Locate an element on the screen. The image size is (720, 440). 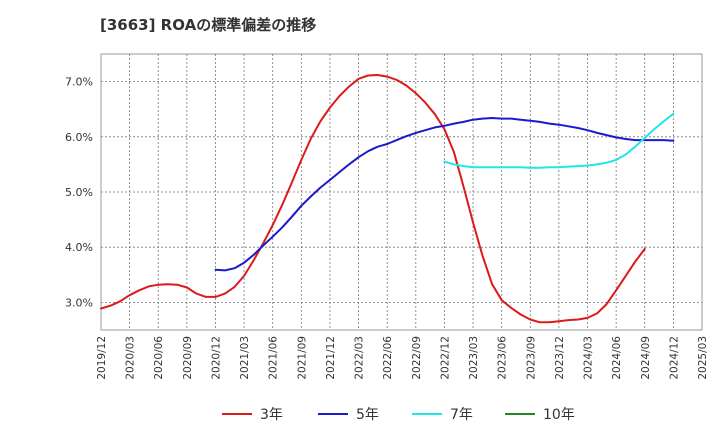
x-tick-label: 2022/06 is located at coordinates (388, 358).